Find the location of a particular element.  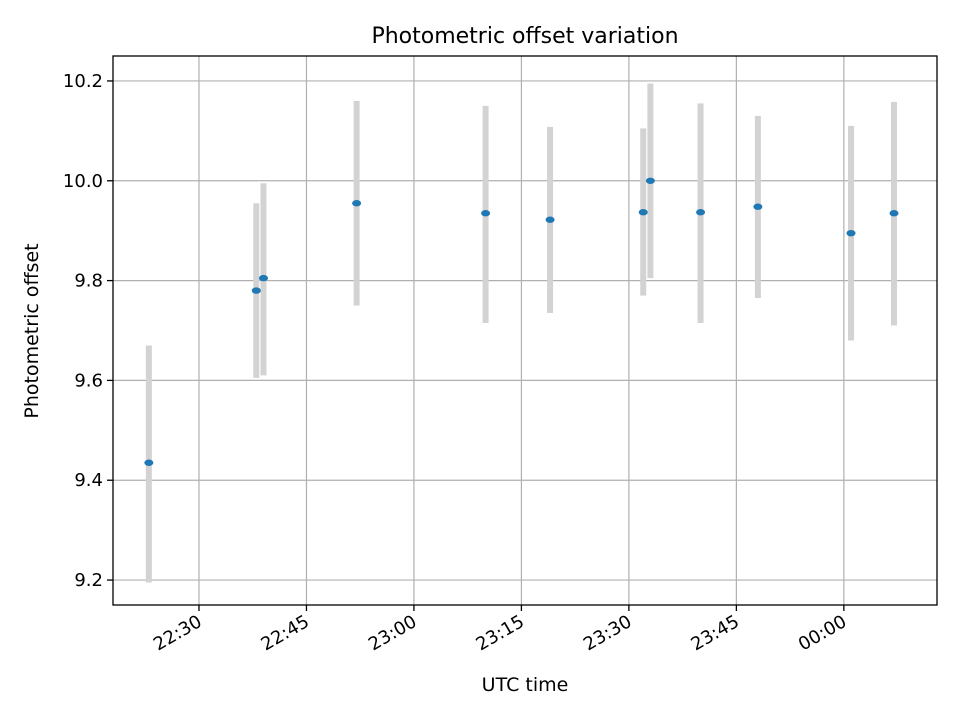

x-tick-label: 22:45 is located at coordinates (285, 633).